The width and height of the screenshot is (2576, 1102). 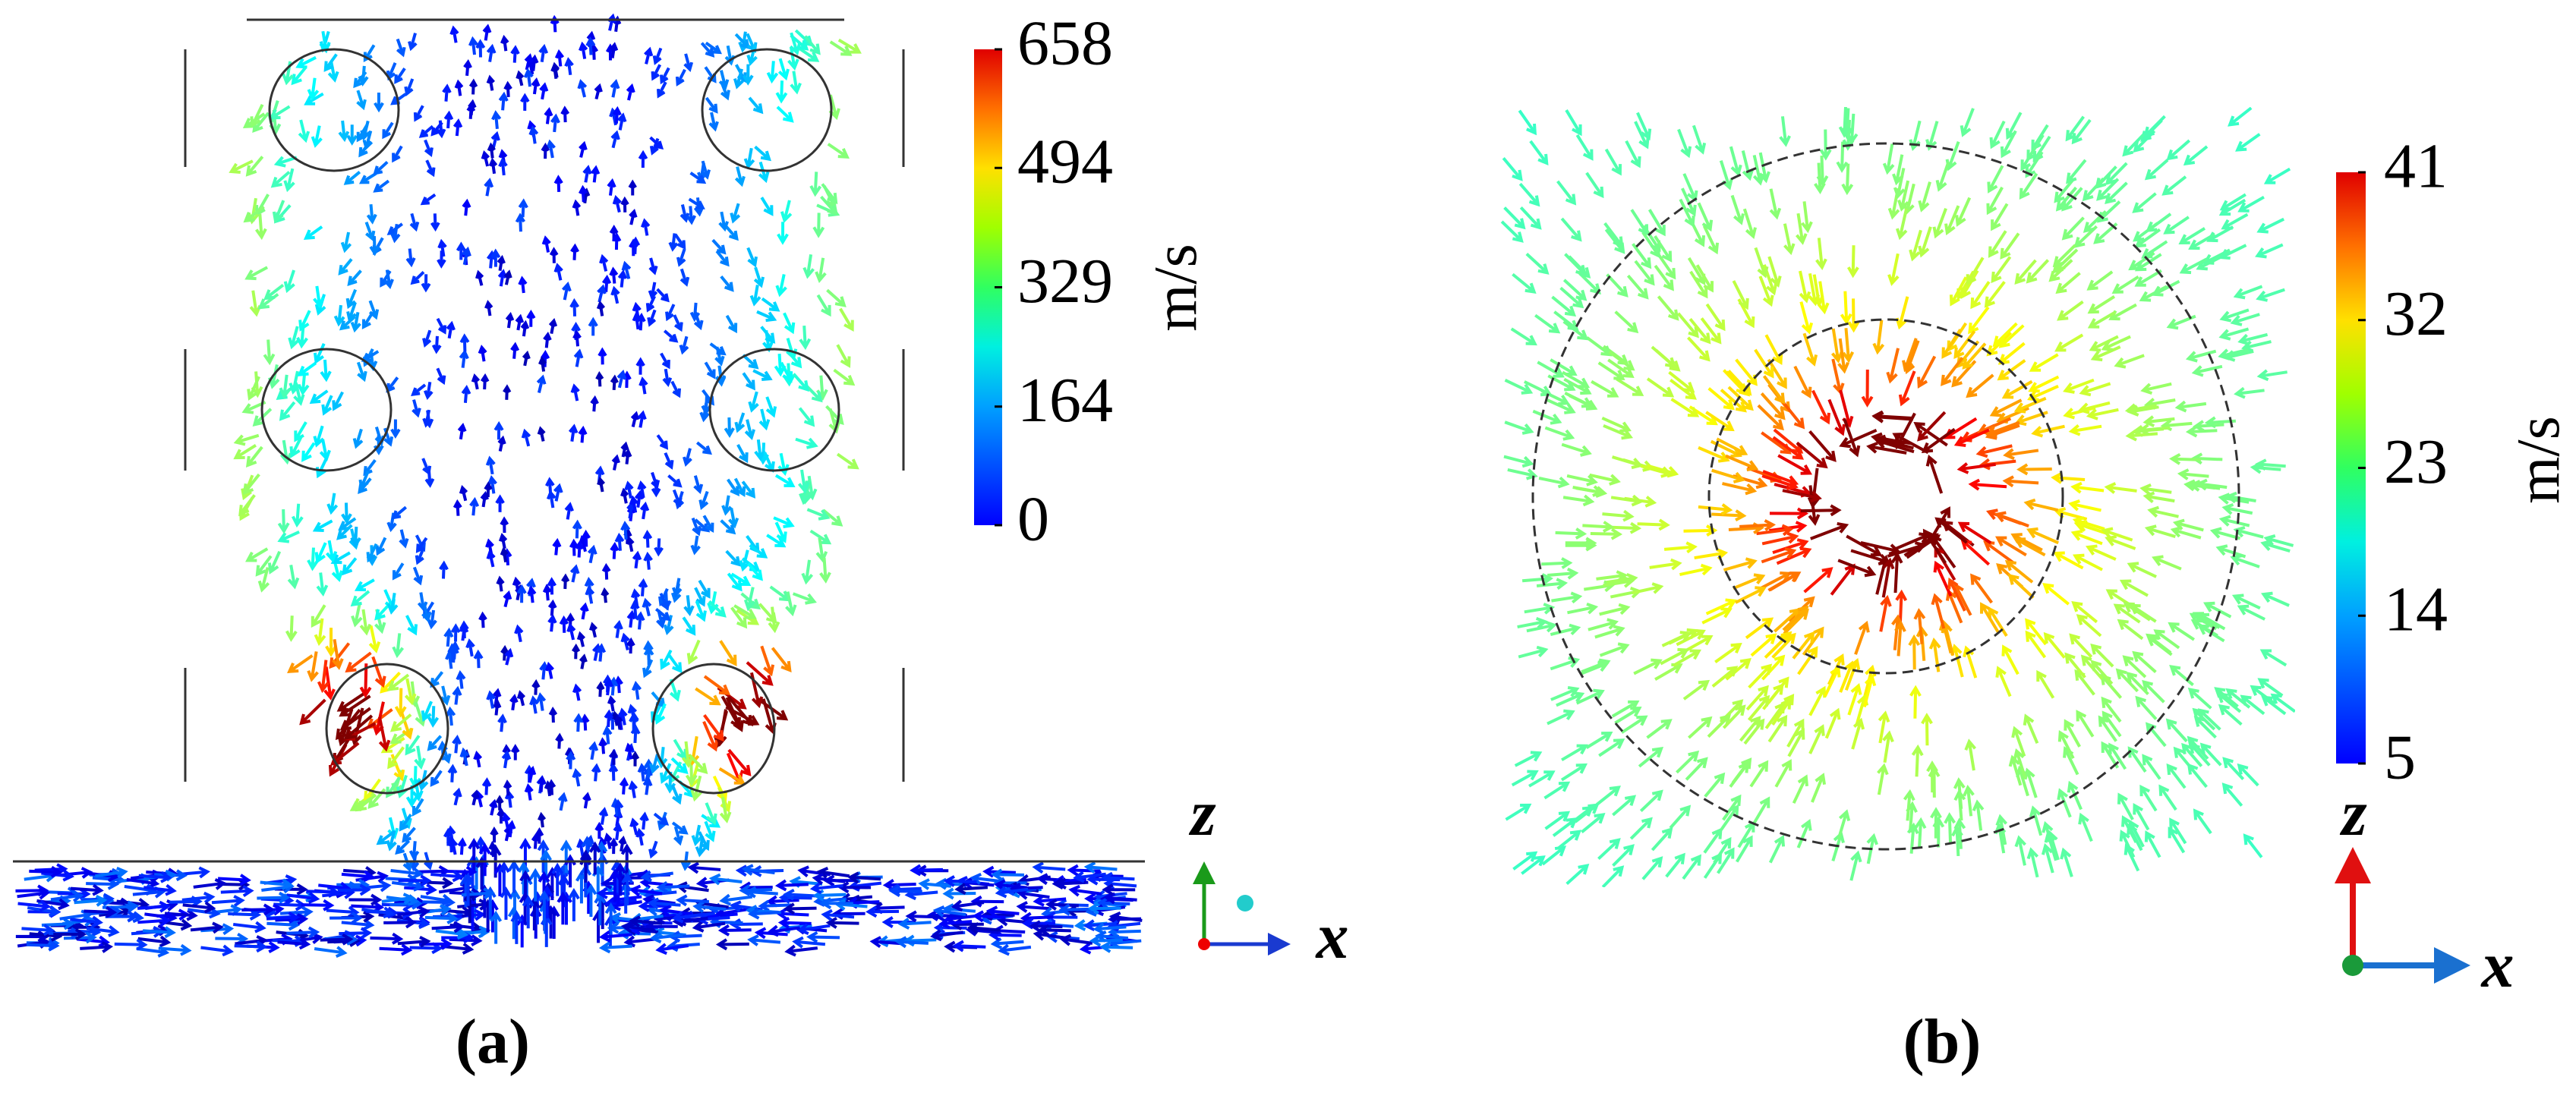 What do you see at coordinates (1065, 162) in the screenshot?
I see `colorbar-tick-label: 494` at bounding box center [1065, 162].